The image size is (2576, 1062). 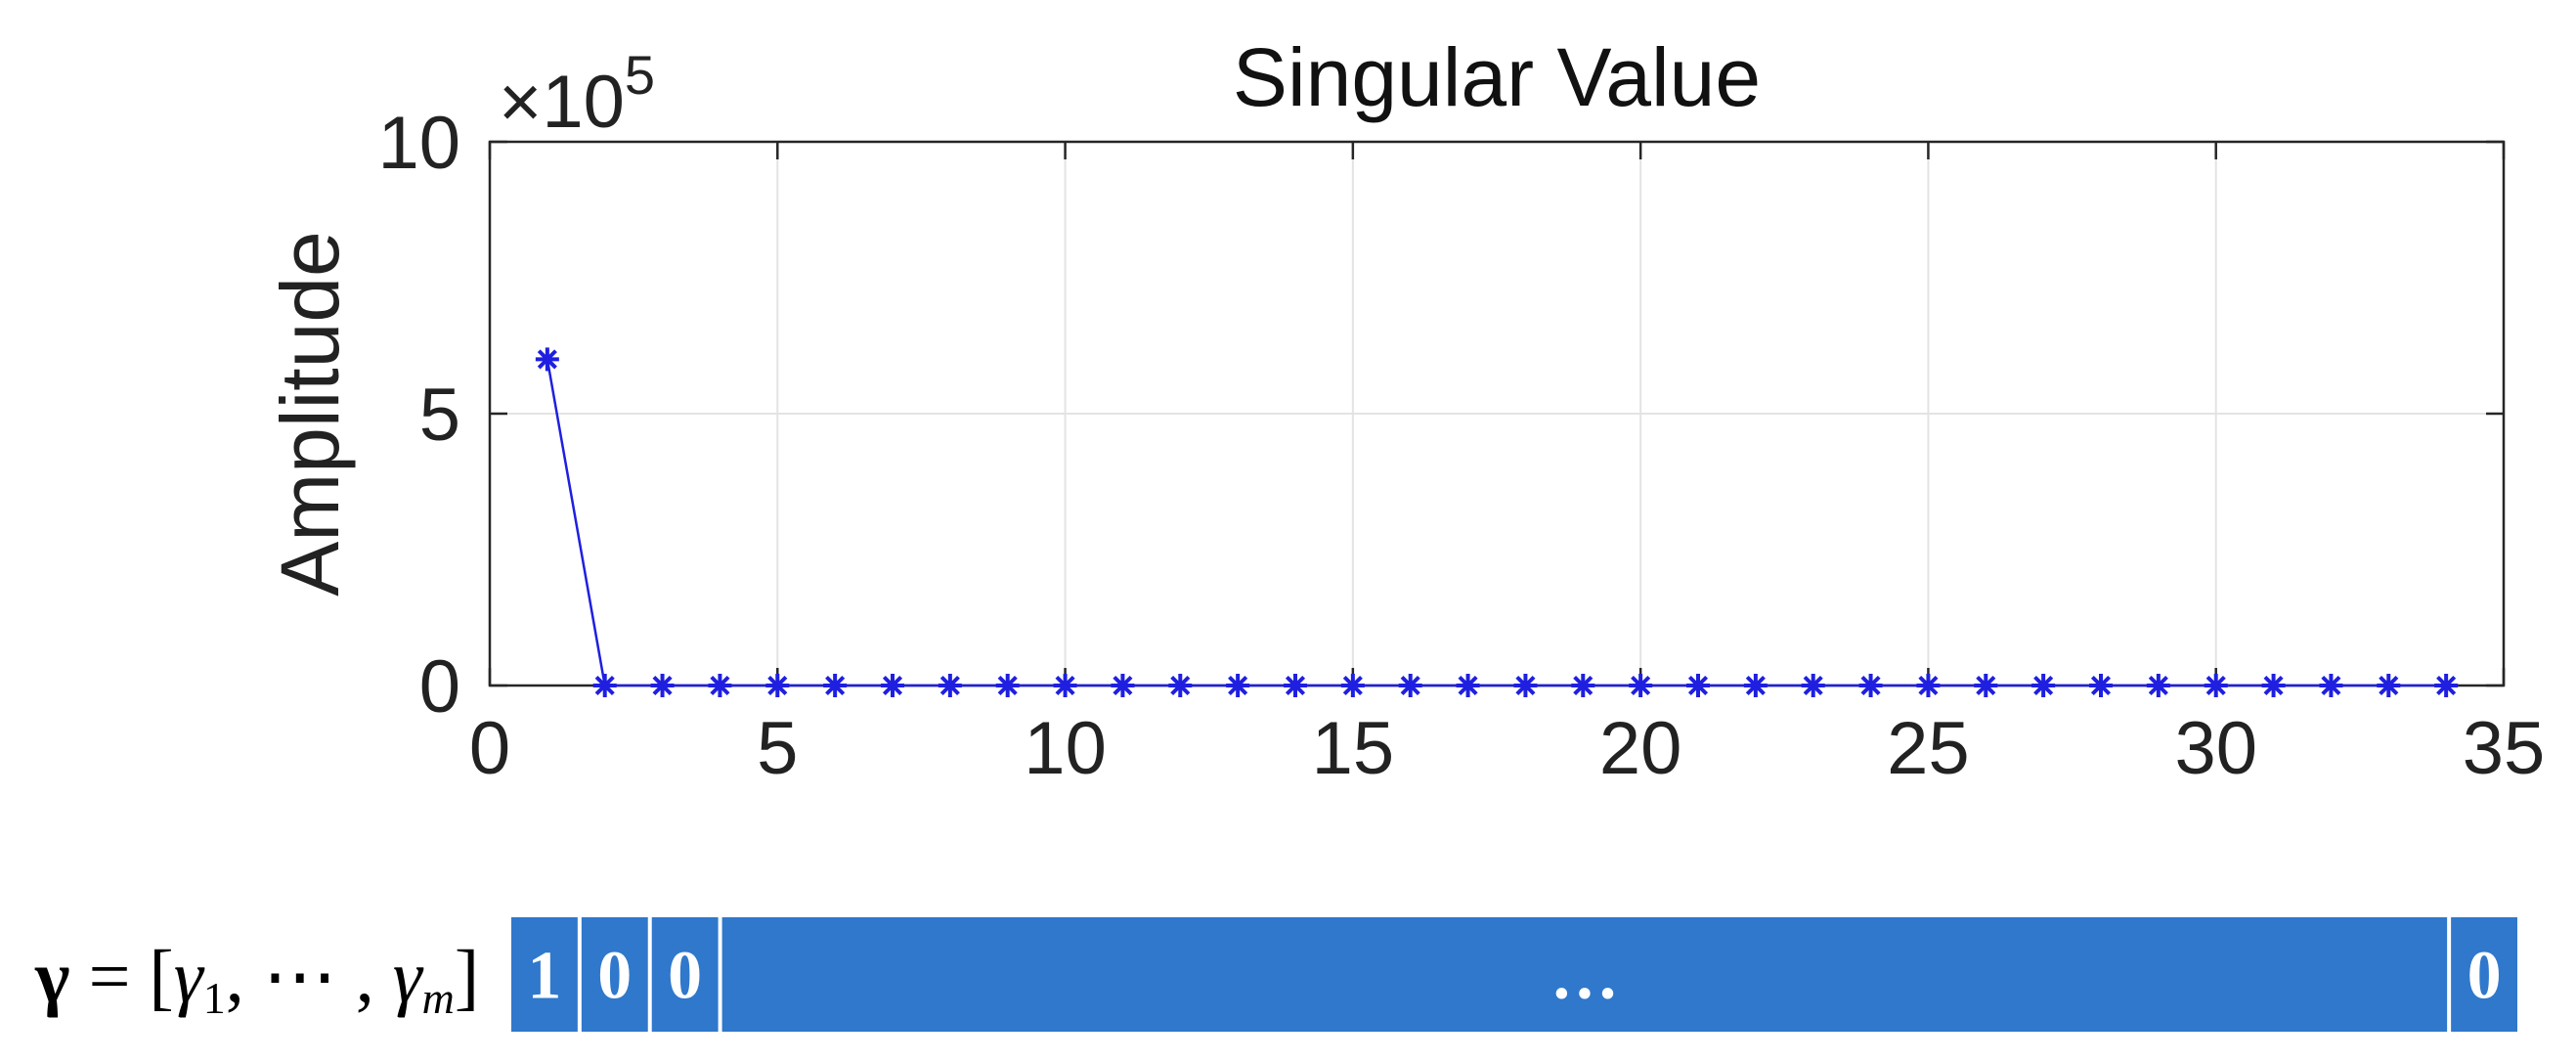 What do you see at coordinates (640, 75) in the screenshot?
I see `y-exponent-power: 5` at bounding box center [640, 75].